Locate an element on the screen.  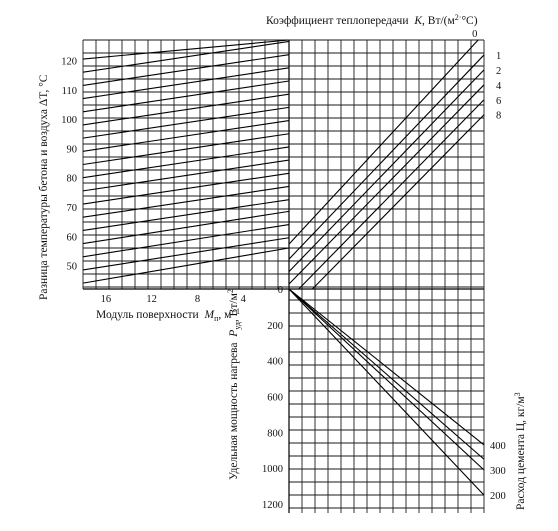
x-tick-label: 4 is located at coordinates (244, 299).